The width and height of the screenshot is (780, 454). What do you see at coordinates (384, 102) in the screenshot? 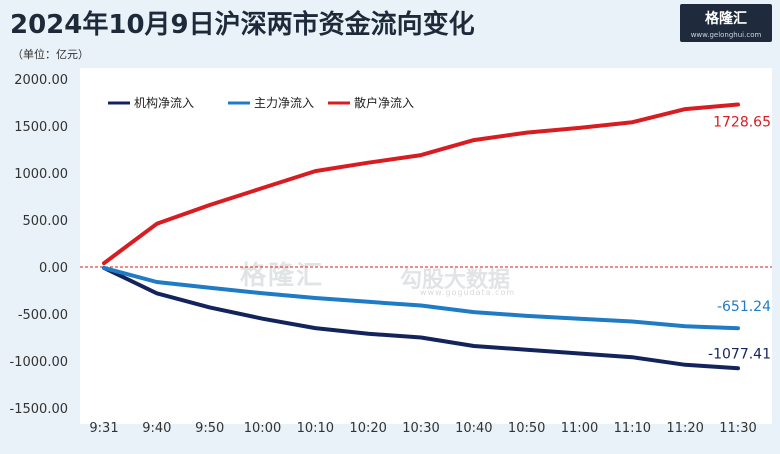
I see `legend-label: 散户净流入` at bounding box center [384, 102].